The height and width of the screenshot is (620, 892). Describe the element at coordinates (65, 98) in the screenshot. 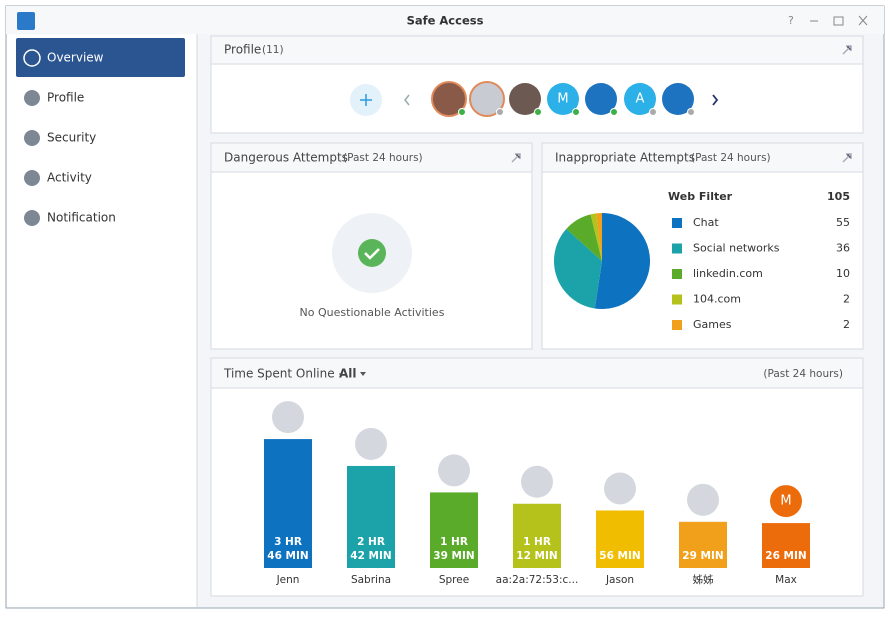

I see `nav-item: Profile` at that location.